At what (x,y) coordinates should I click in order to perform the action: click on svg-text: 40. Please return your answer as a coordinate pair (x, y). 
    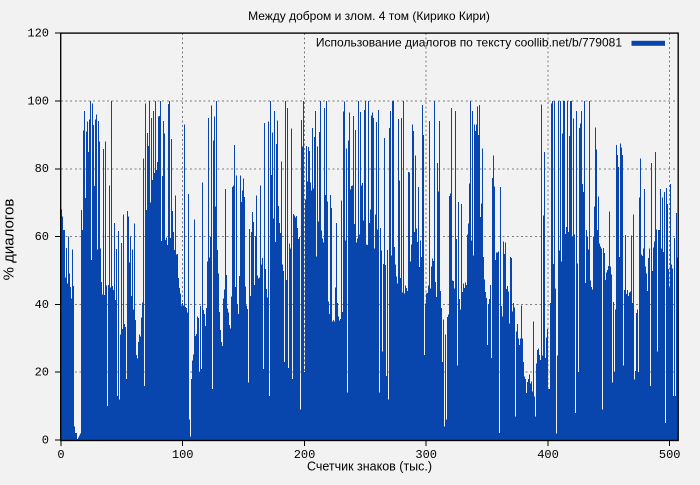
    Looking at the image, I should click on (42, 305).